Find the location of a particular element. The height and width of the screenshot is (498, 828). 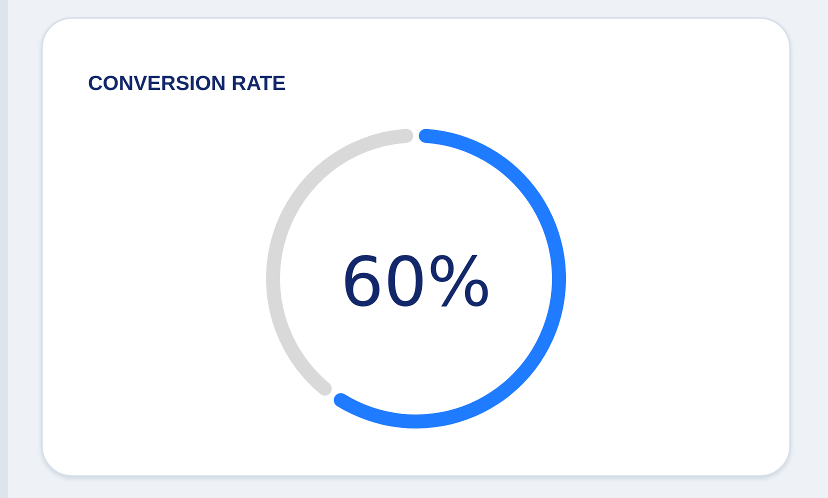

data-label: 60% is located at coordinates (416, 283).